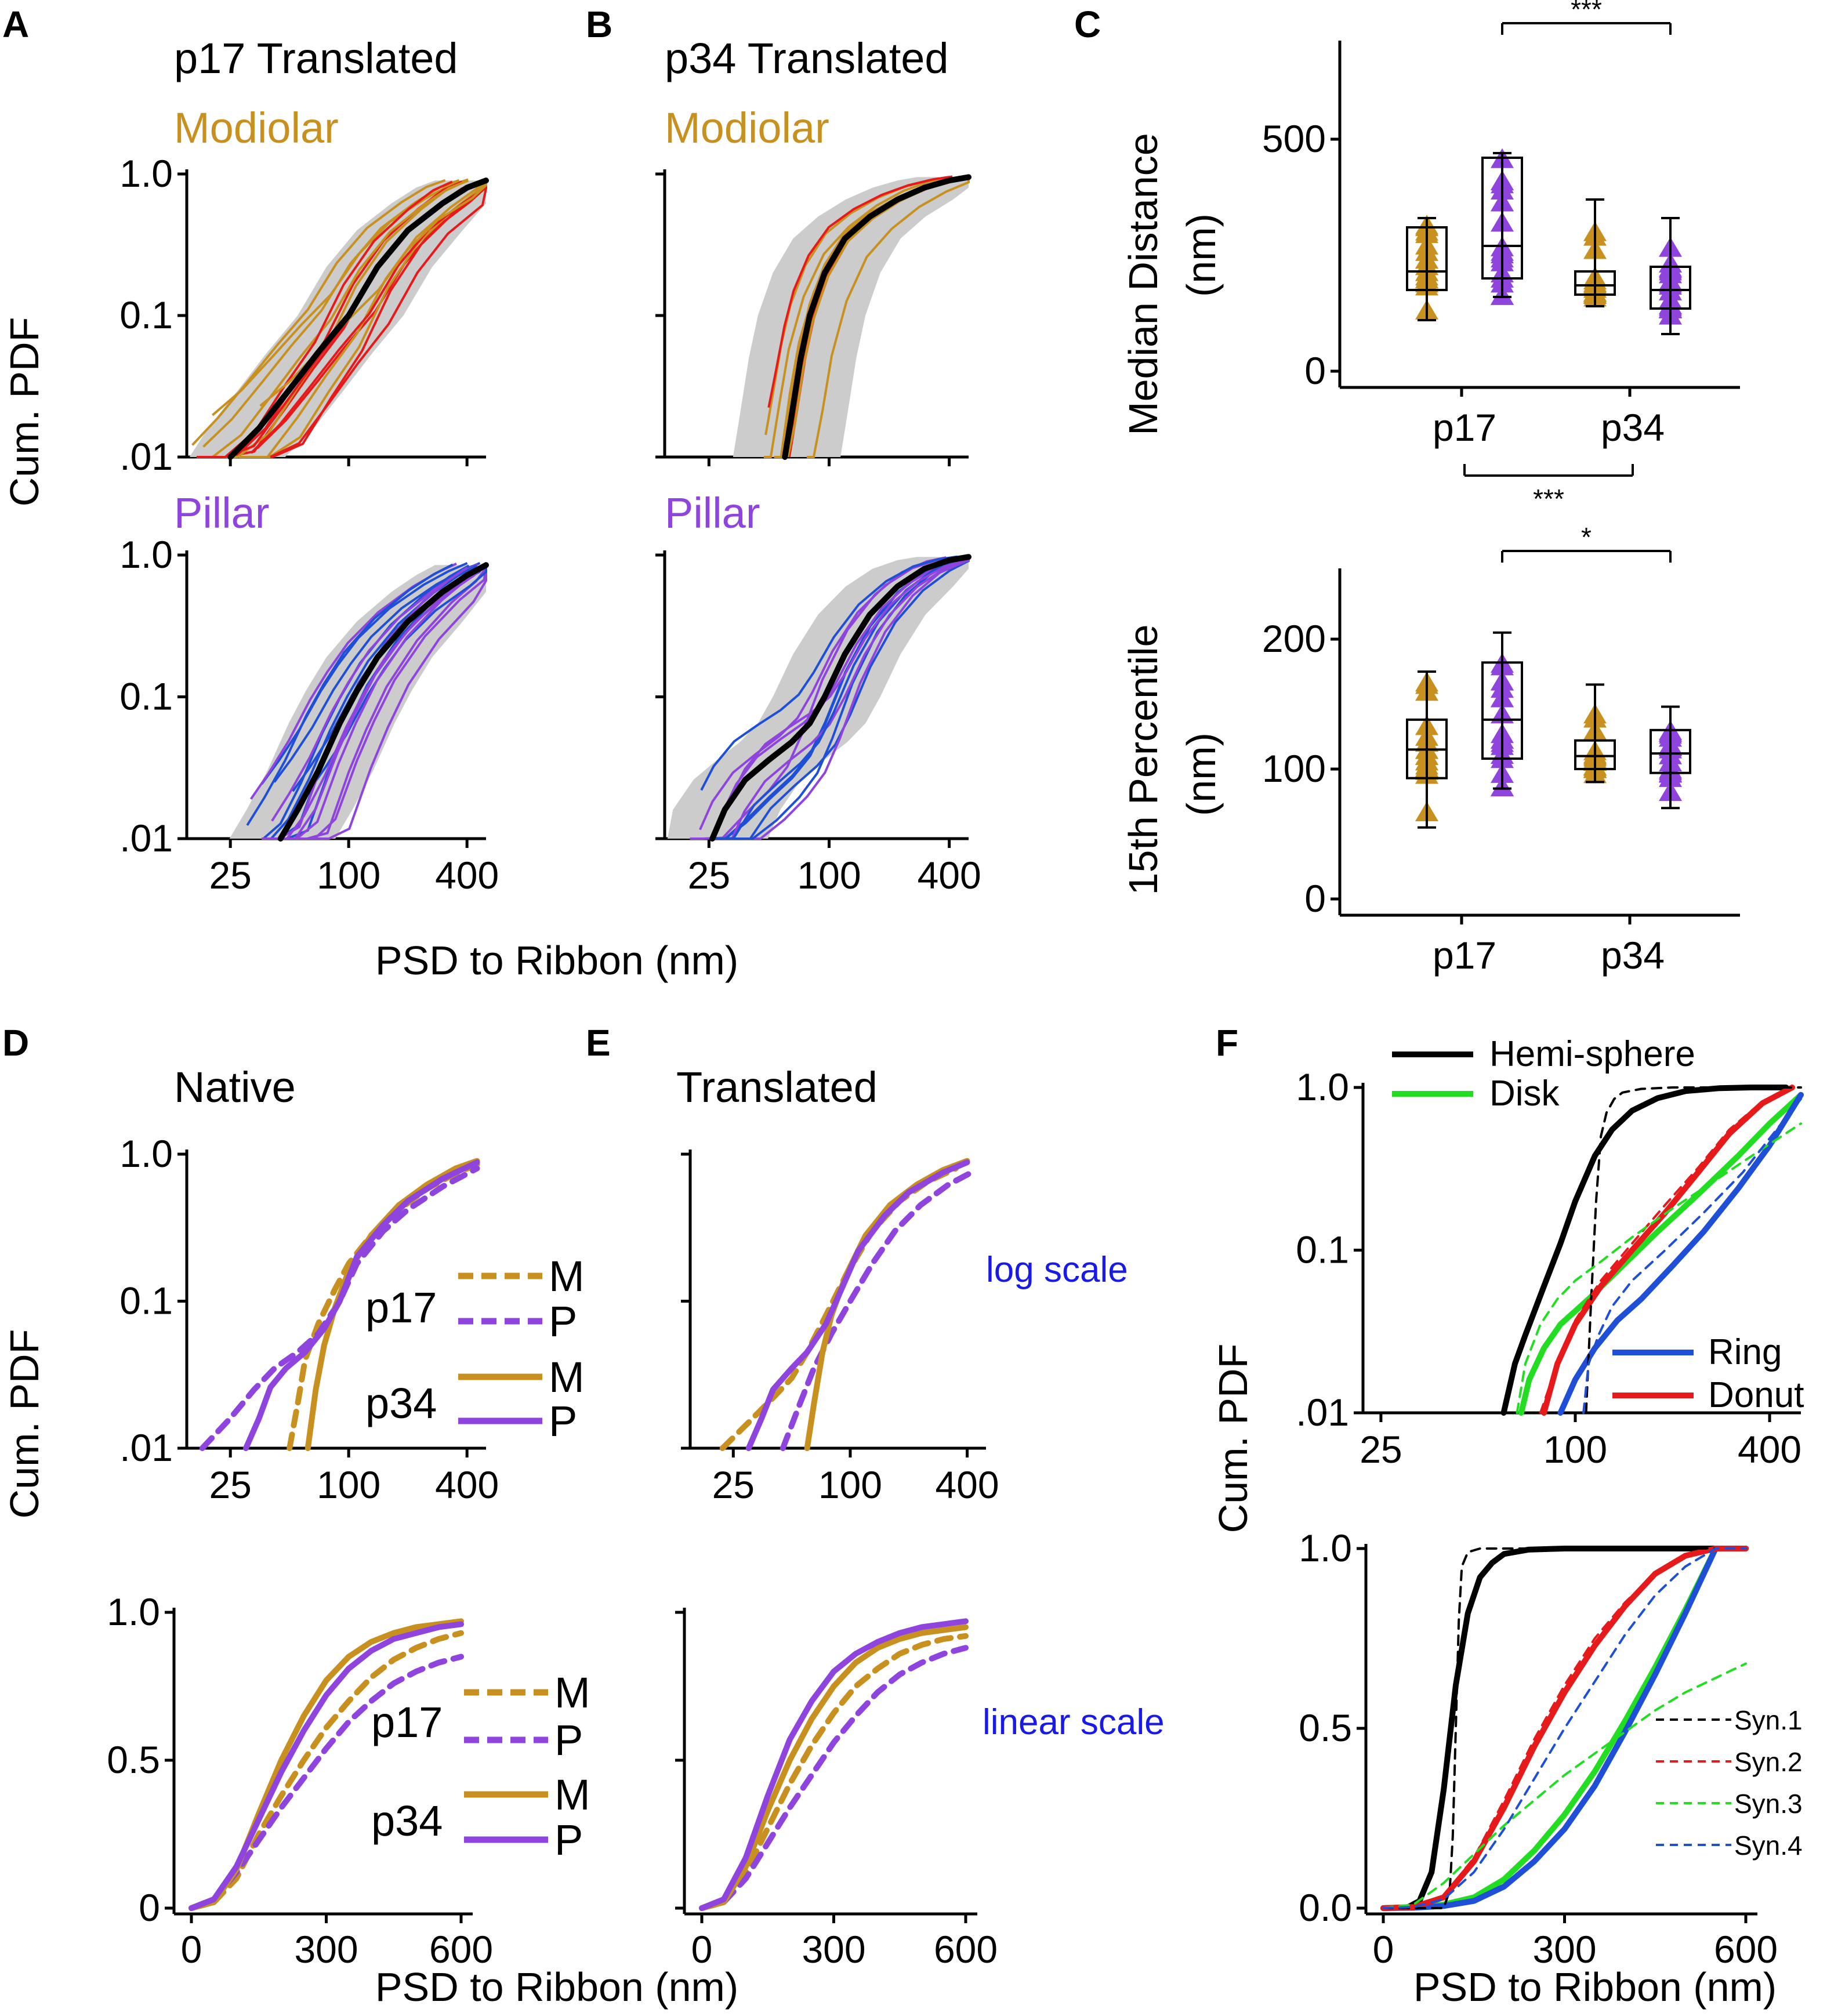 The image size is (1827, 2016). I want to click on e-title: Translated, so click(777, 1087).